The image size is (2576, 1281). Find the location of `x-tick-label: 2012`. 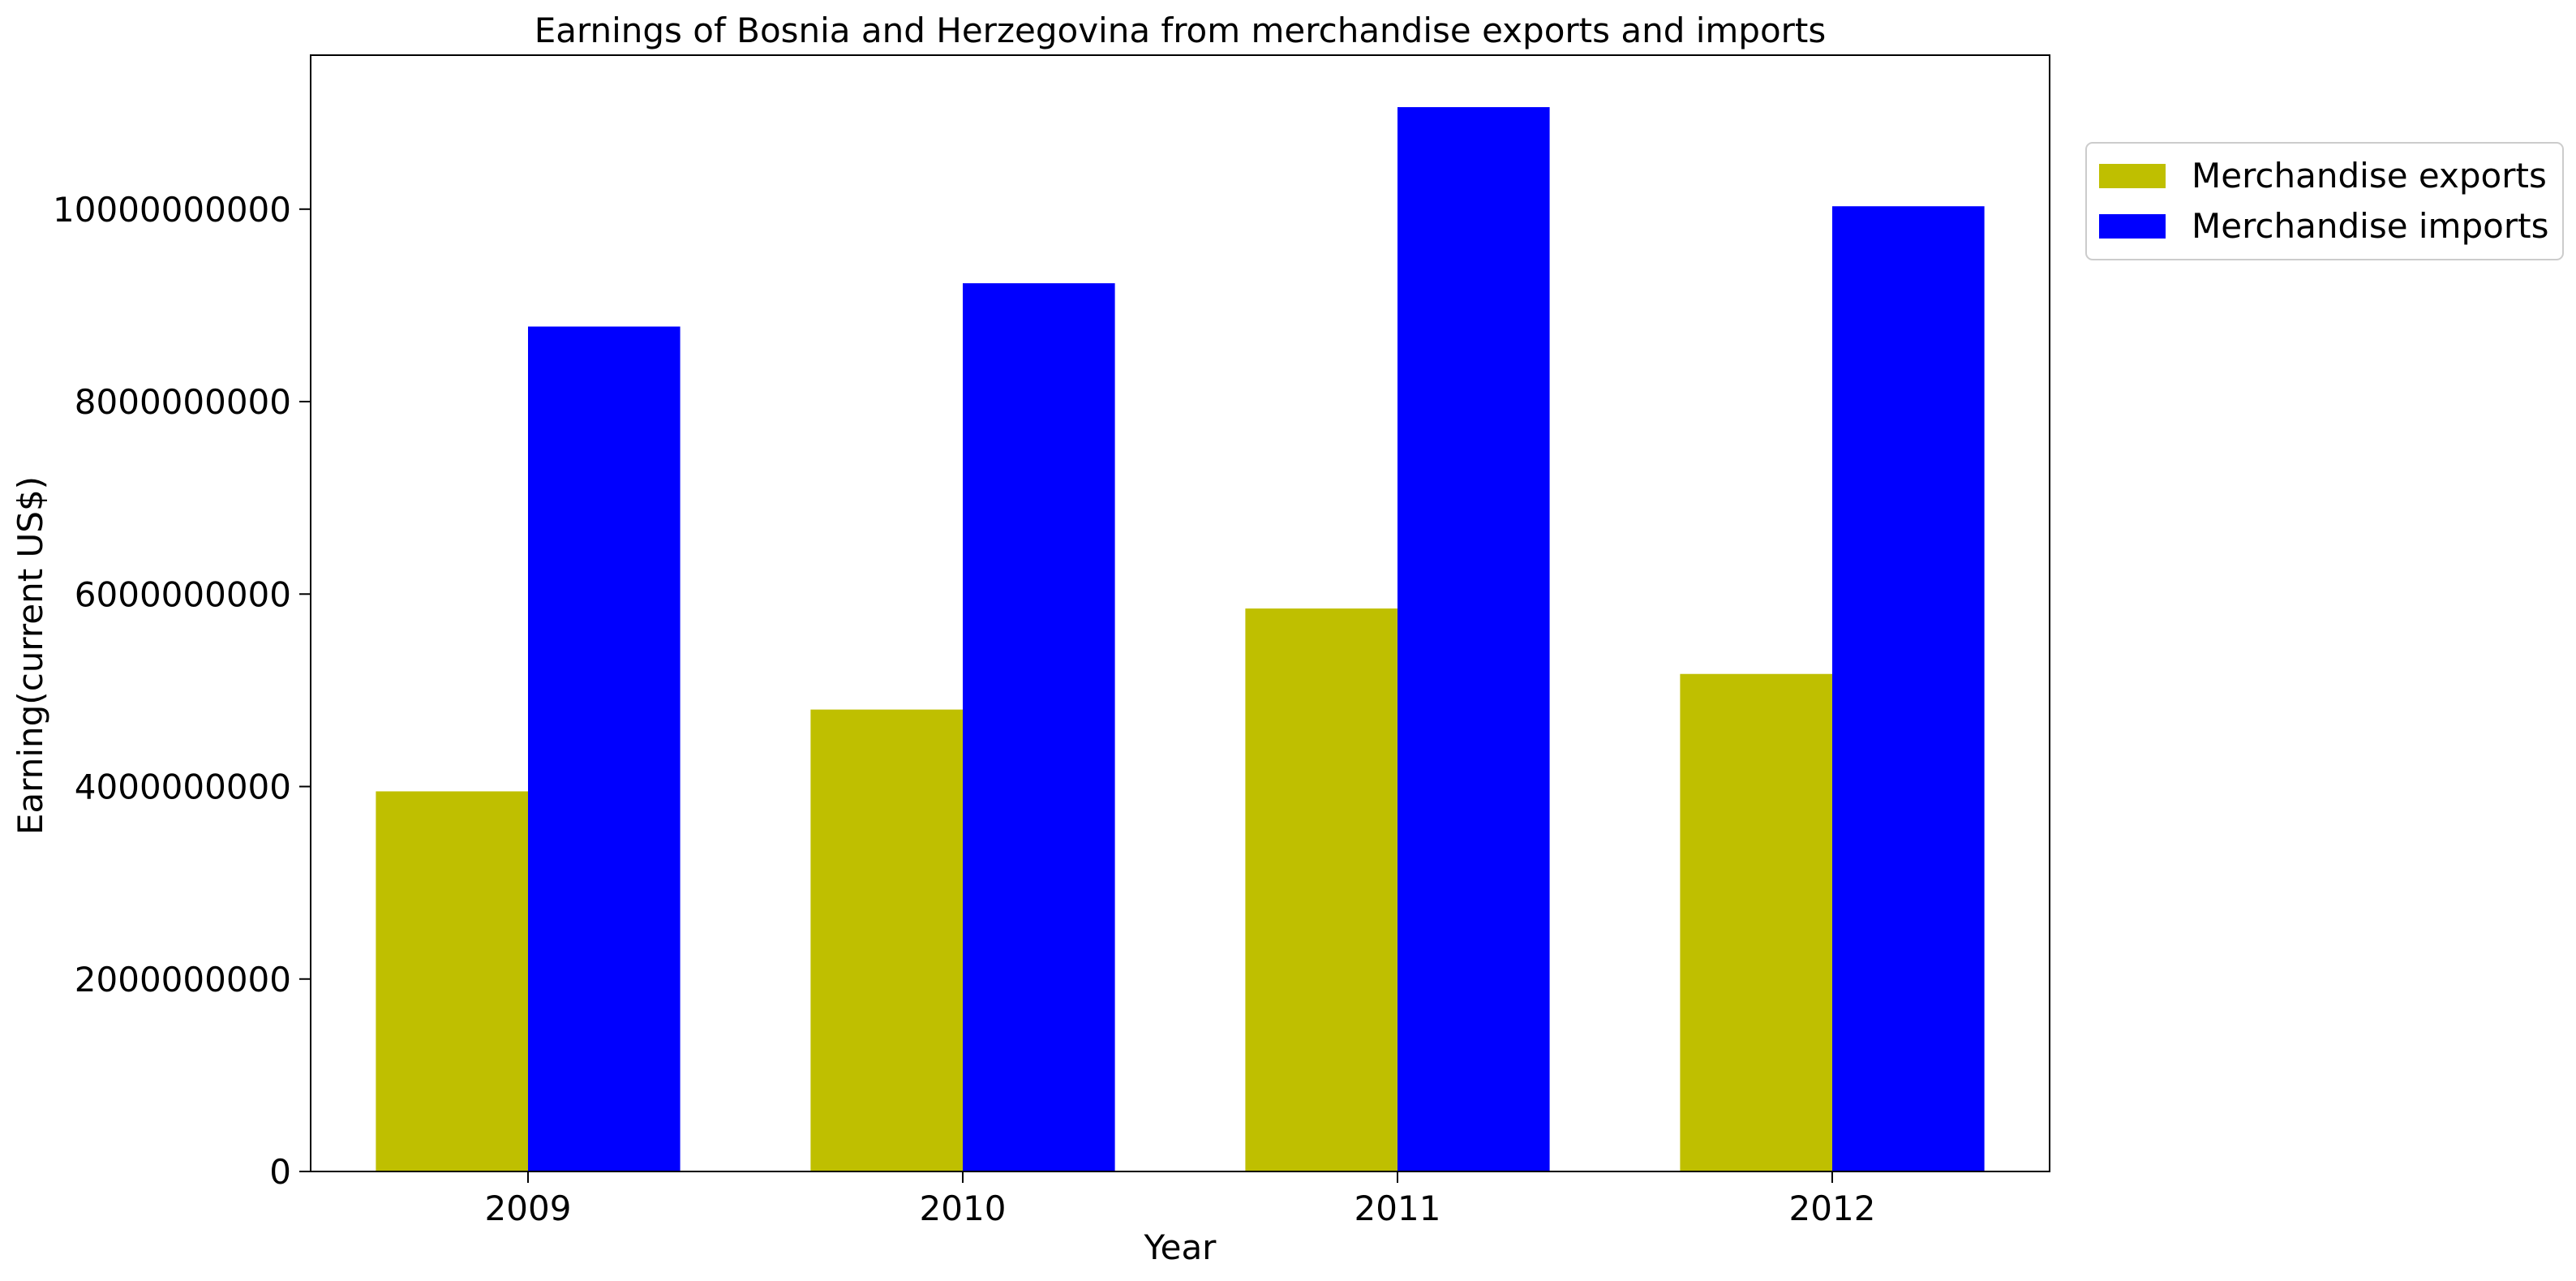

x-tick-label: 2012 is located at coordinates (1832, 1208).